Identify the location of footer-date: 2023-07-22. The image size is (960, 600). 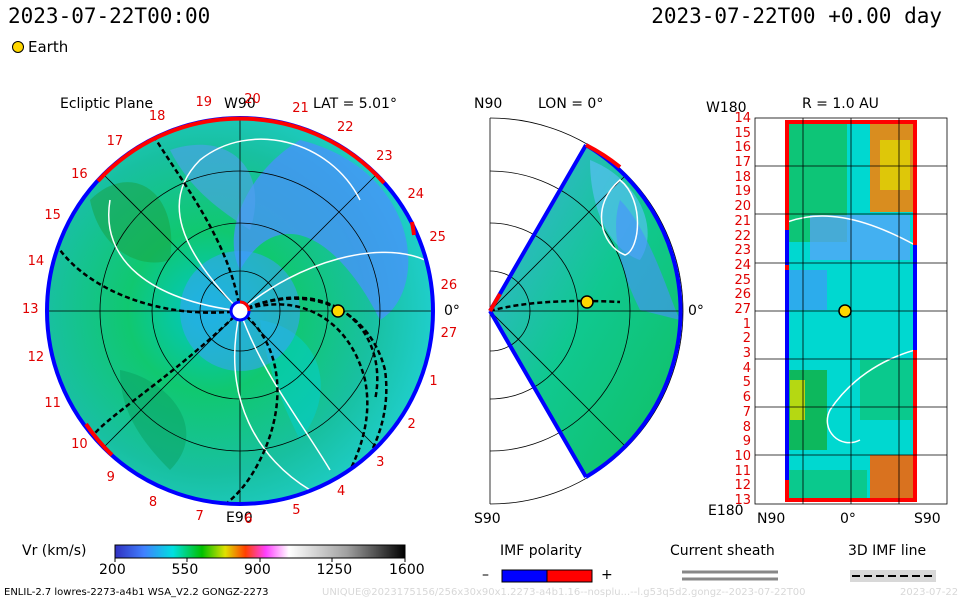
(929, 592).